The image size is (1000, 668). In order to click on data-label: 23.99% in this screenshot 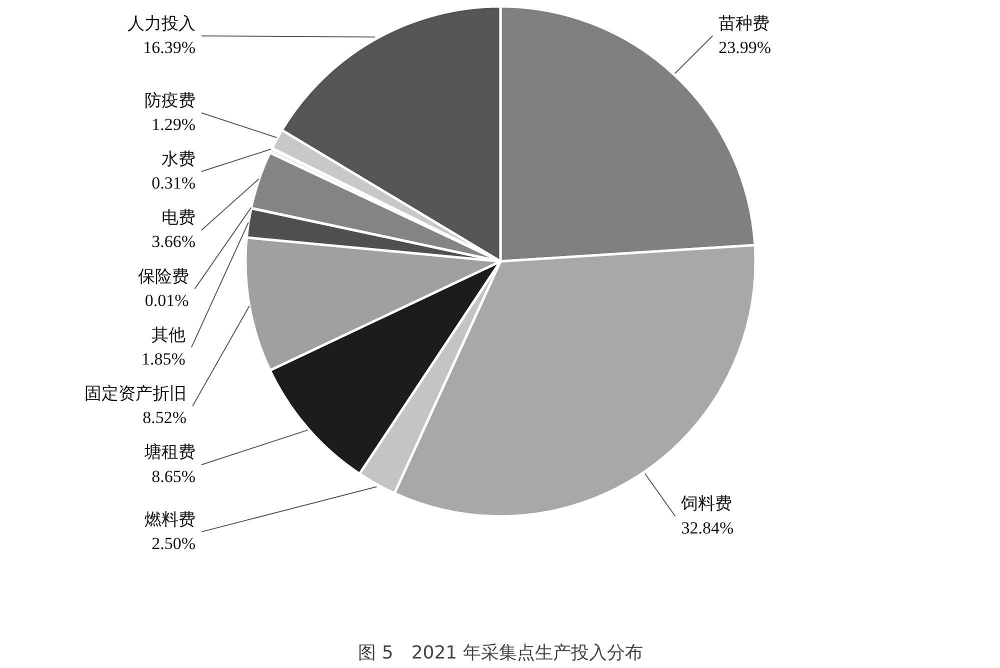, I will do `click(745, 47)`.